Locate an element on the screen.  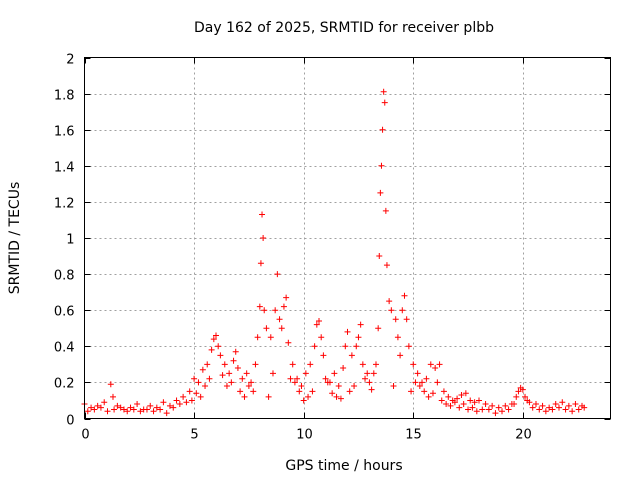
y-tick-label: 1.8 is located at coordinates (64, 96).